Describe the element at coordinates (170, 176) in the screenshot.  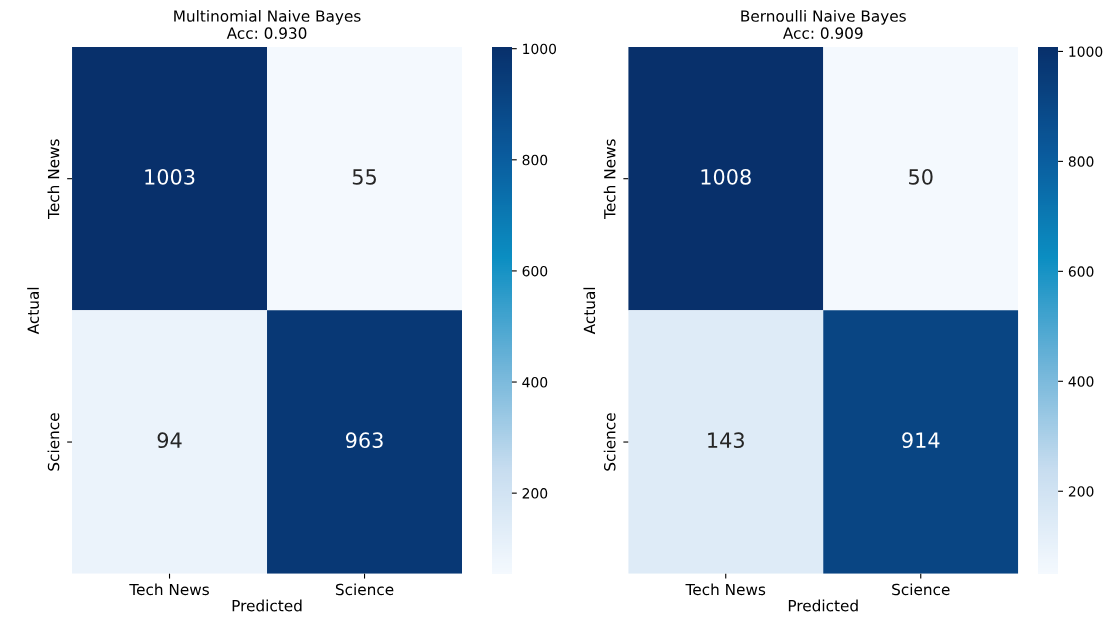
I see `data-label: 1003` at that location.